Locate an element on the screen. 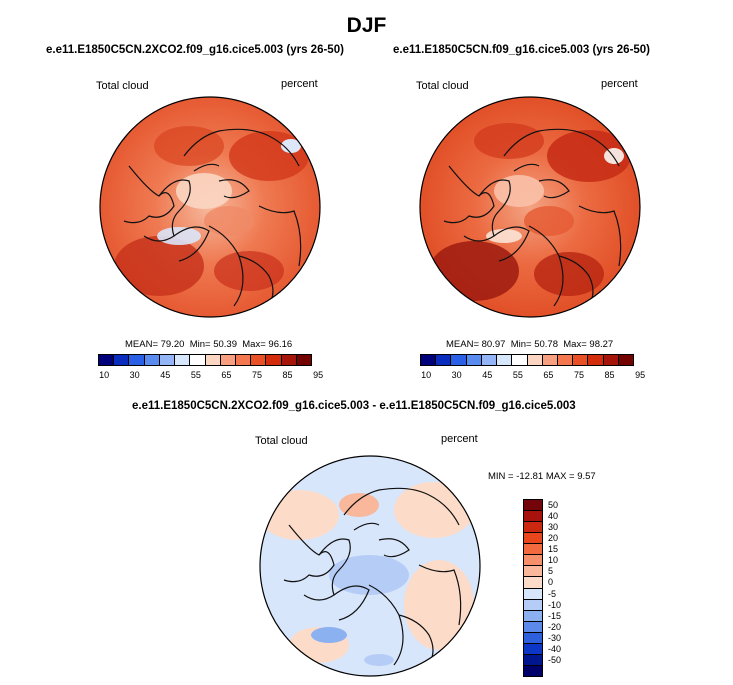 This screenshot has width=733, height=685. panel-2-max-label: Max= is located at coordinates (575, 344).